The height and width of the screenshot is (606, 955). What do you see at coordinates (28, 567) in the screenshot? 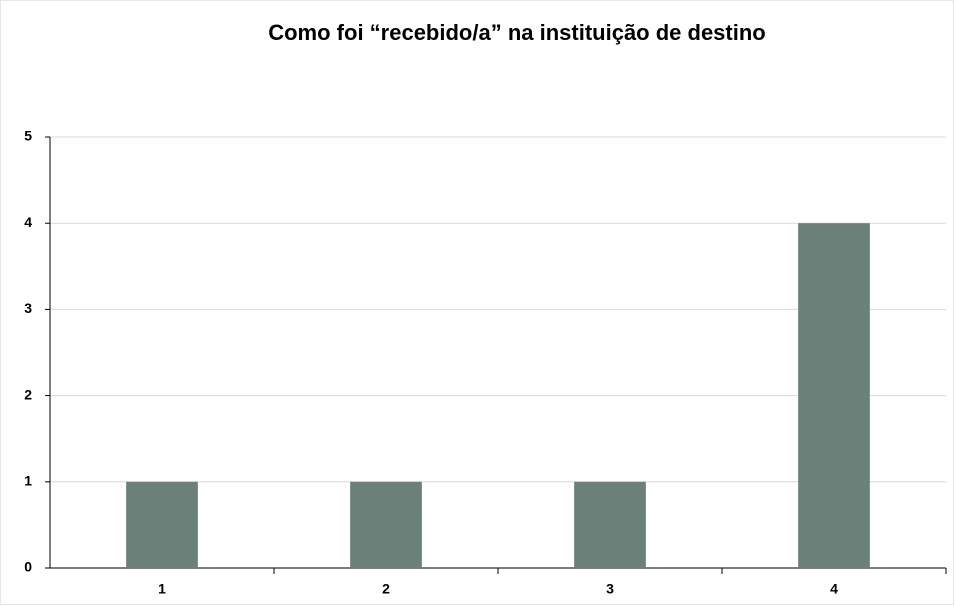
I see `y-tick-label: 0` at bounding box center [28, 567].